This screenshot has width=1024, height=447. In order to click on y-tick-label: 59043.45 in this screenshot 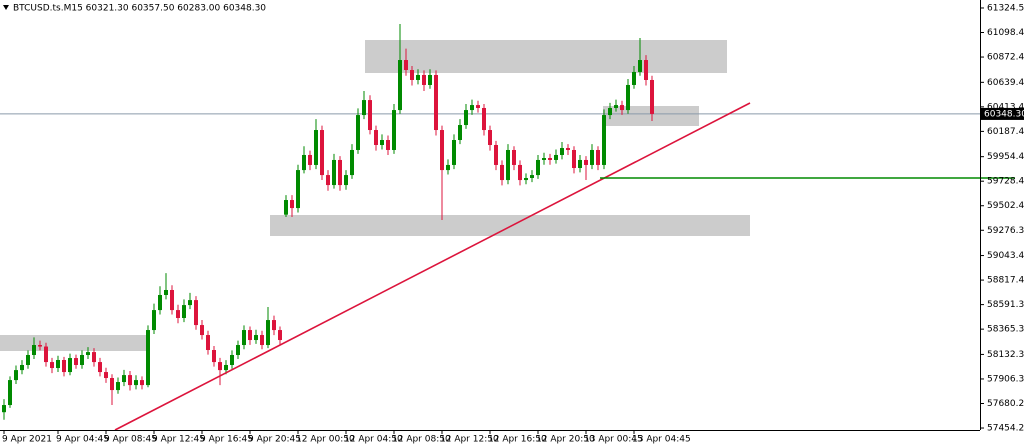, I will do `click(1005, 256)`.